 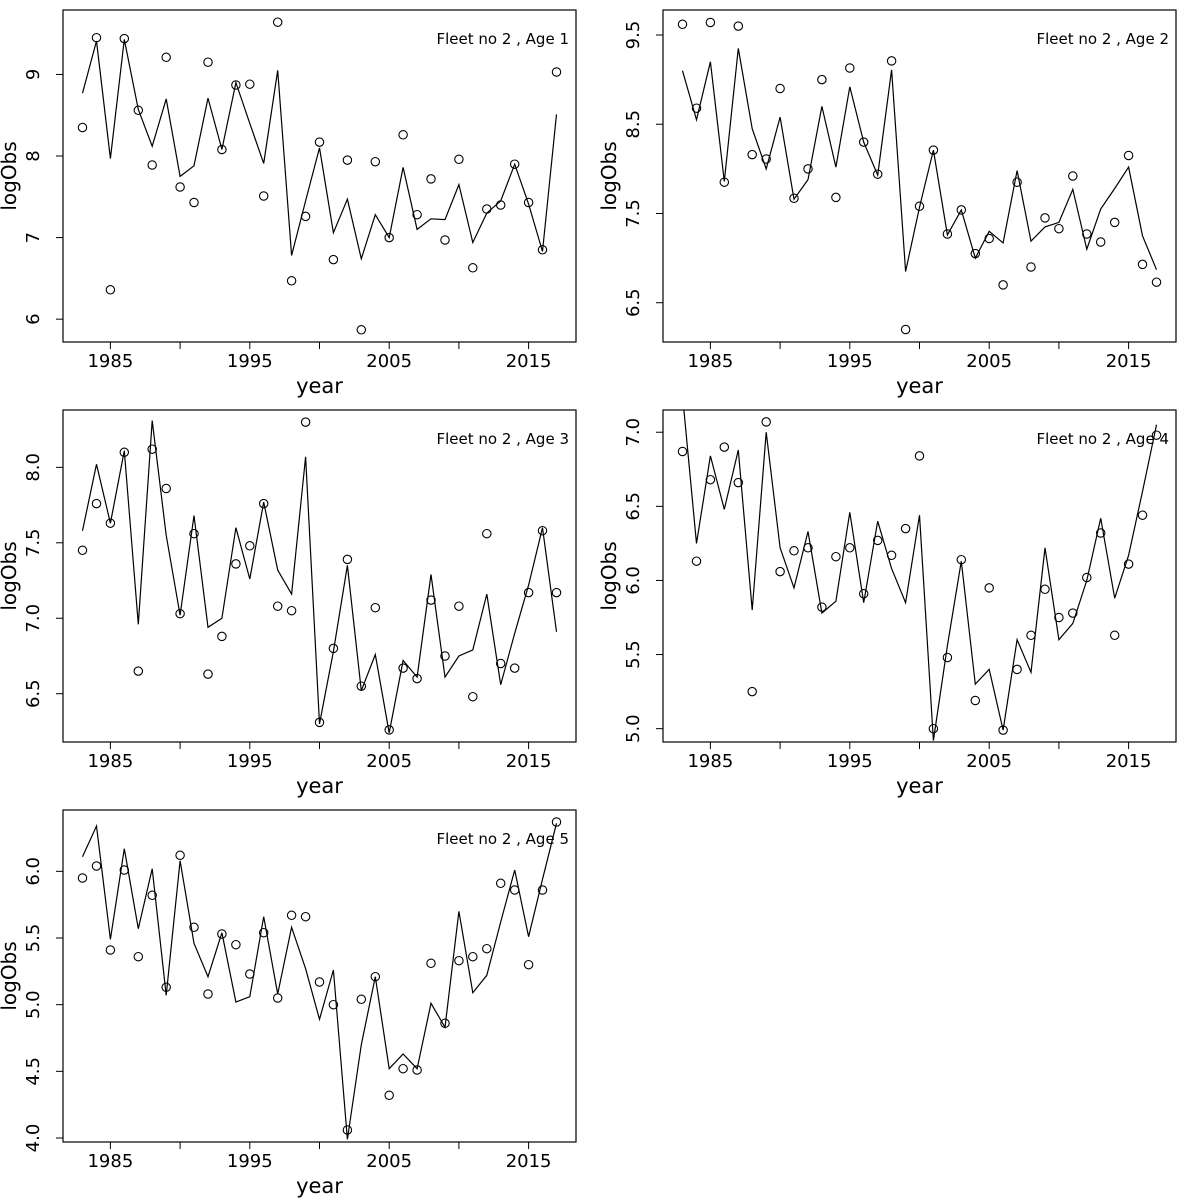 I want to click on y-tick-label: 7.5, so click(x=33, y=542).